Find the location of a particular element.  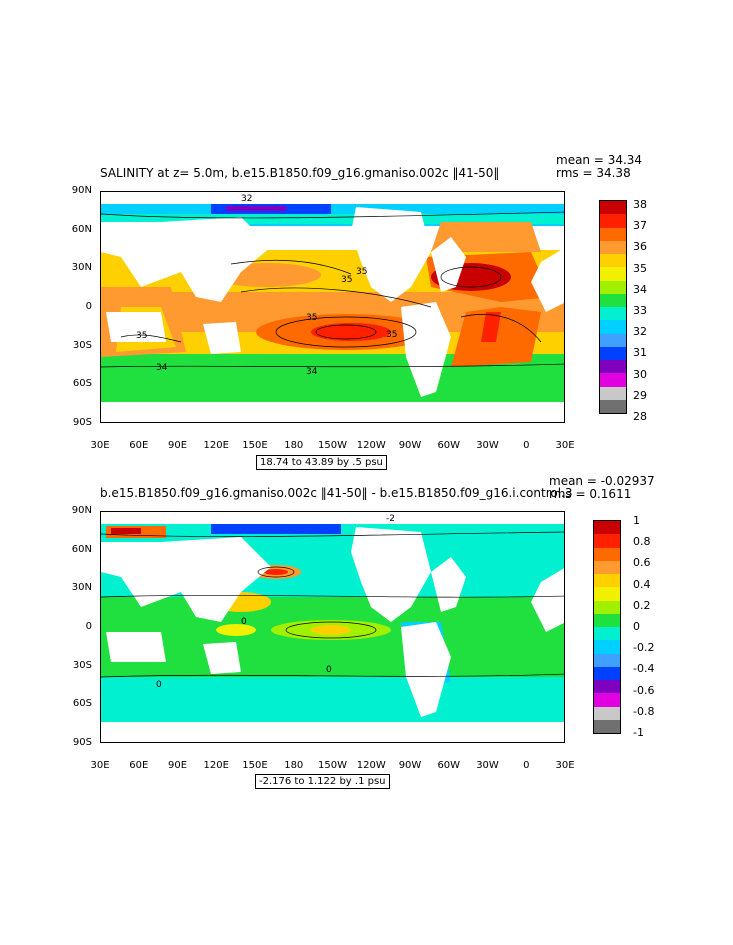

panel-1-range-label: 18.74 to 43.89 by .5 psu is located at coordinates (321, 462).